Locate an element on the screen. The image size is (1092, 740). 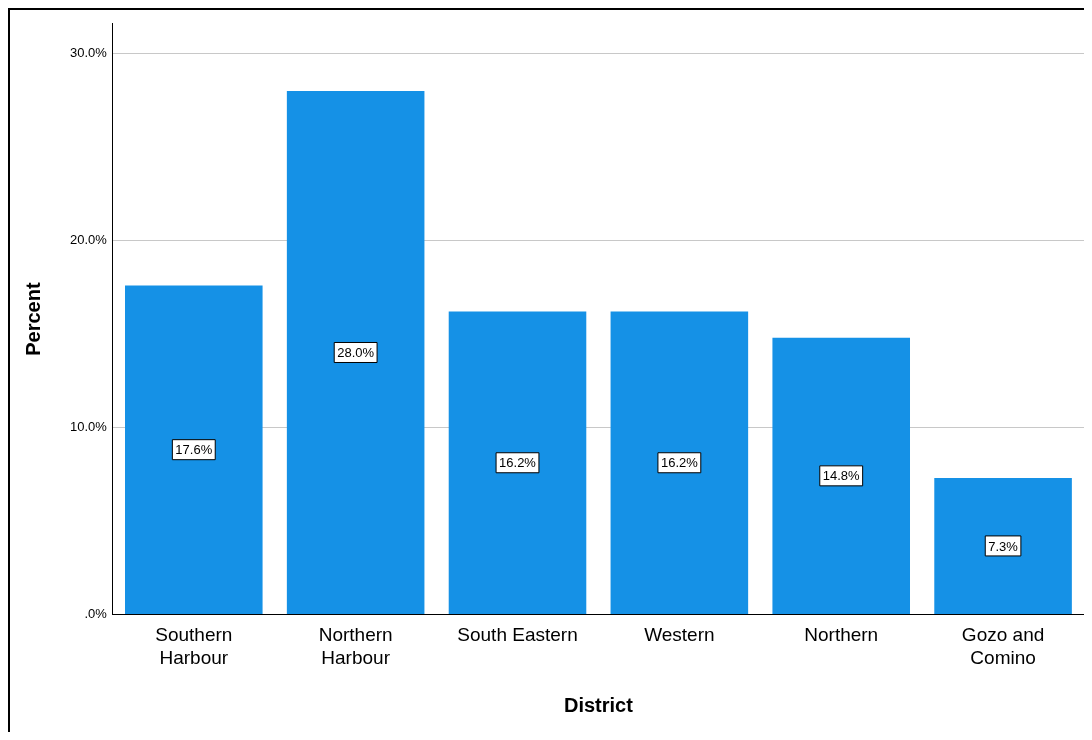
x-tick-label: Gozo and Comino is located at coordinates (1003, 646).